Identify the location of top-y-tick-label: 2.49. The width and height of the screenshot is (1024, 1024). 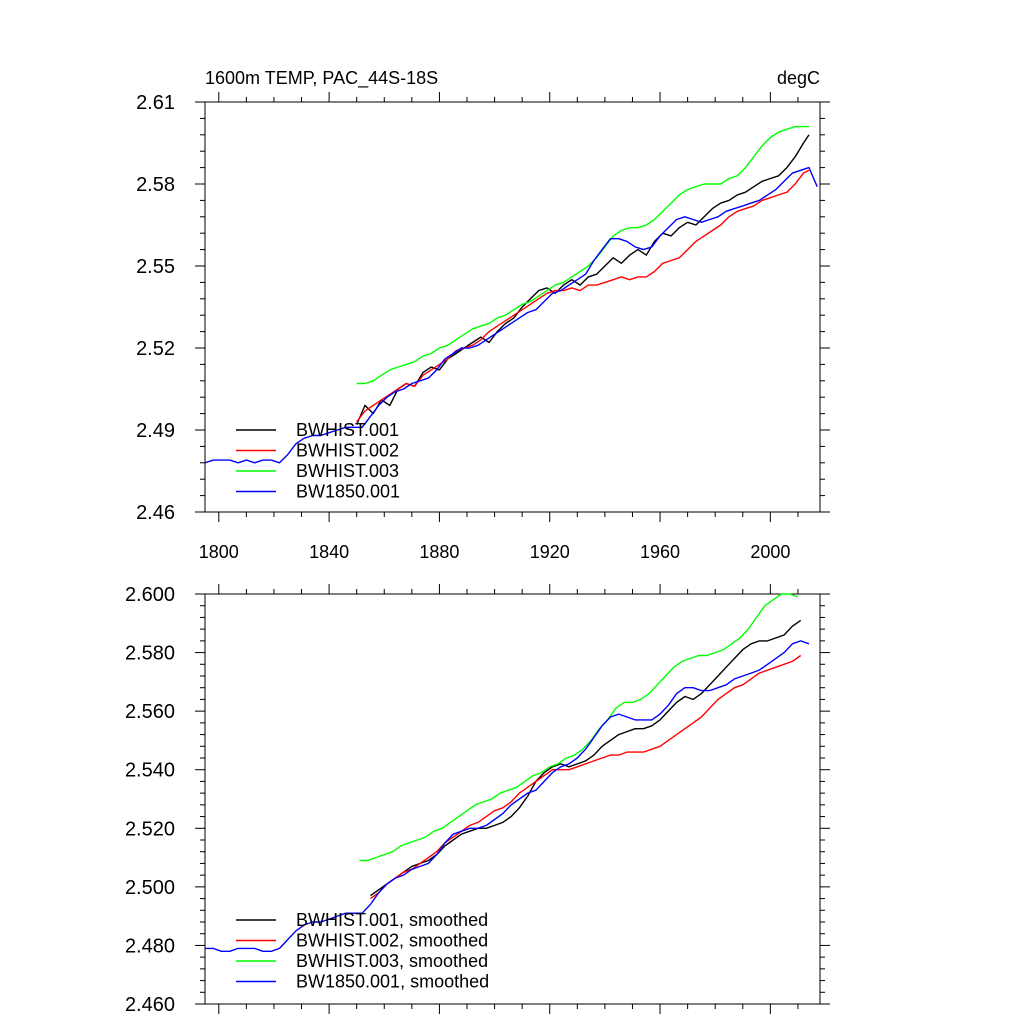
(155, 431).